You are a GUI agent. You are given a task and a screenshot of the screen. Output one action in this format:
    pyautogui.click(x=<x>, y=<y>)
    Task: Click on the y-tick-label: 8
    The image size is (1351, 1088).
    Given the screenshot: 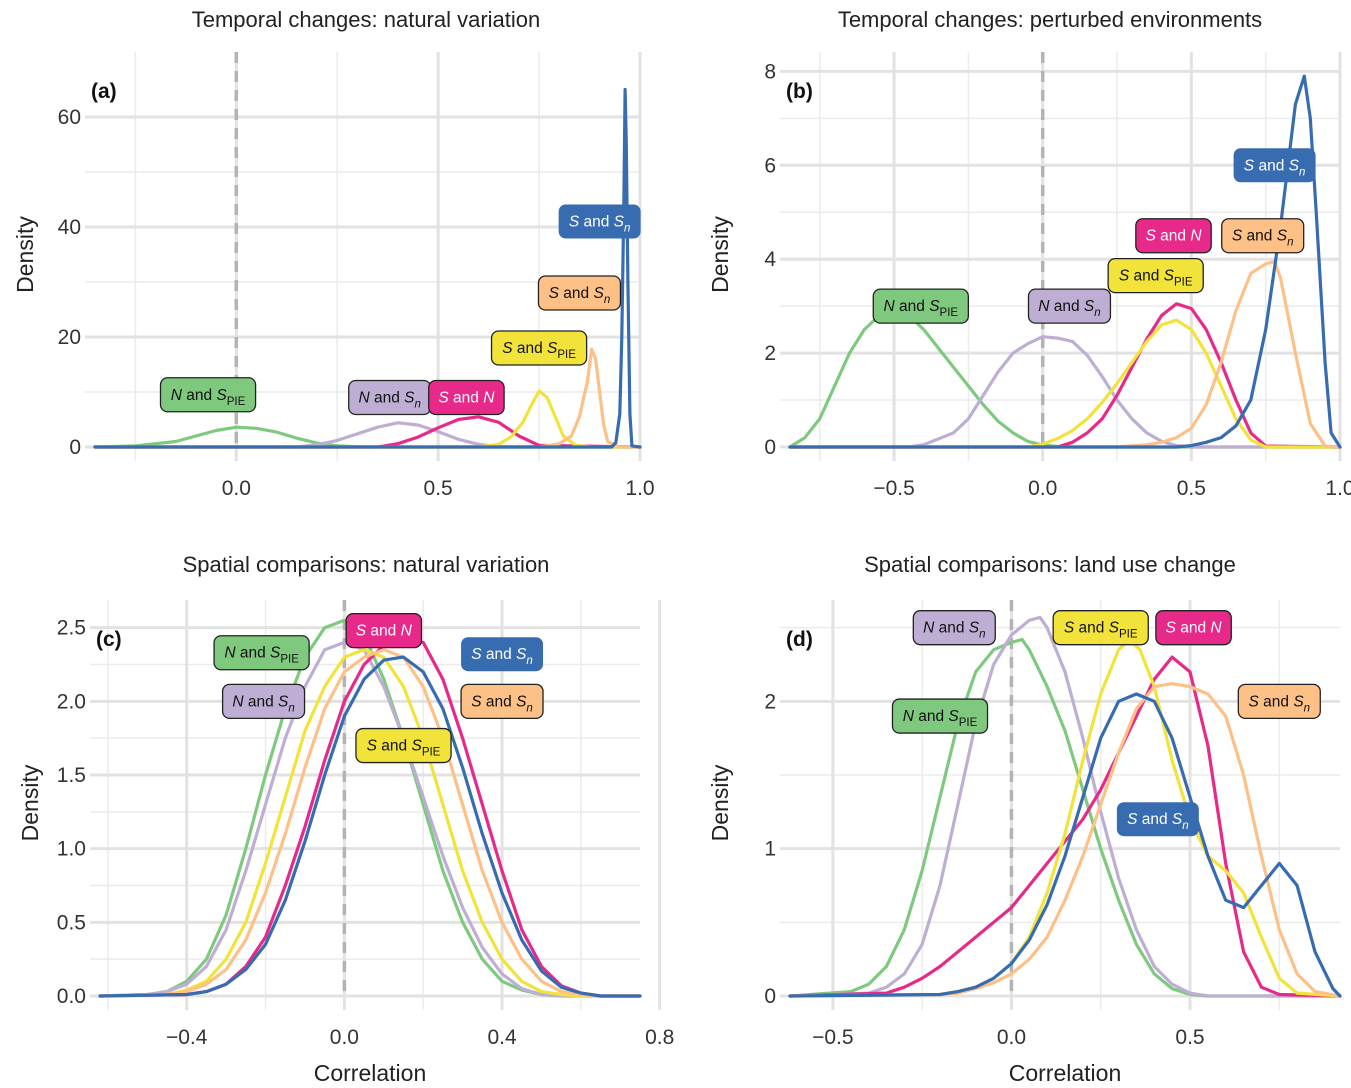 What is the action you would take?
    pyautogui.click(x=770, y=71)
    